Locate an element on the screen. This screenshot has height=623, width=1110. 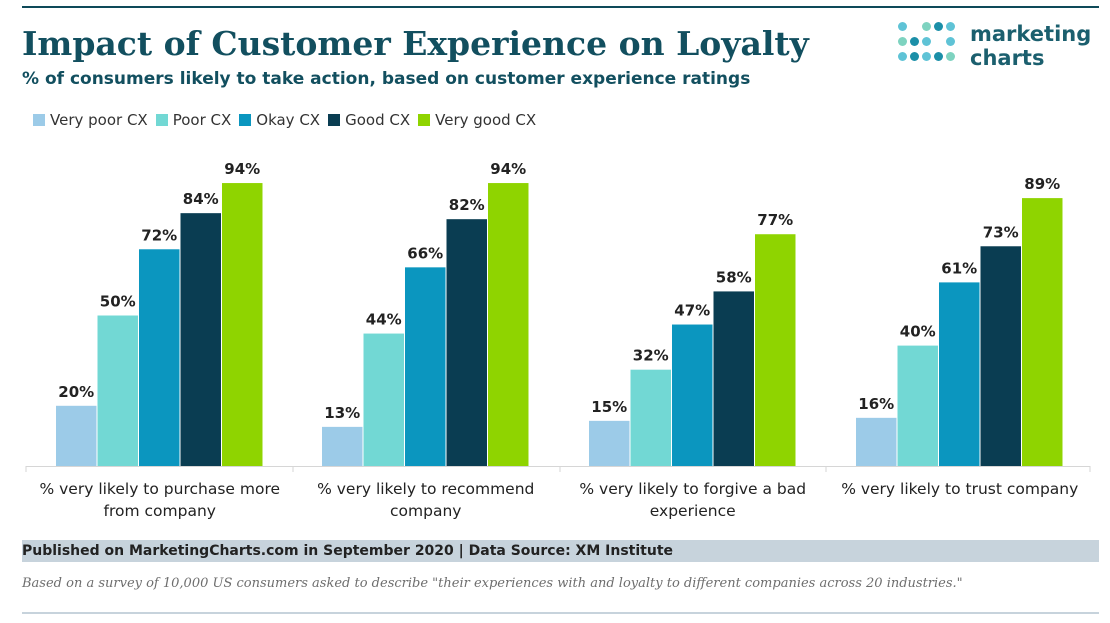
data-label: 40% is located at coordinates (918, 332).